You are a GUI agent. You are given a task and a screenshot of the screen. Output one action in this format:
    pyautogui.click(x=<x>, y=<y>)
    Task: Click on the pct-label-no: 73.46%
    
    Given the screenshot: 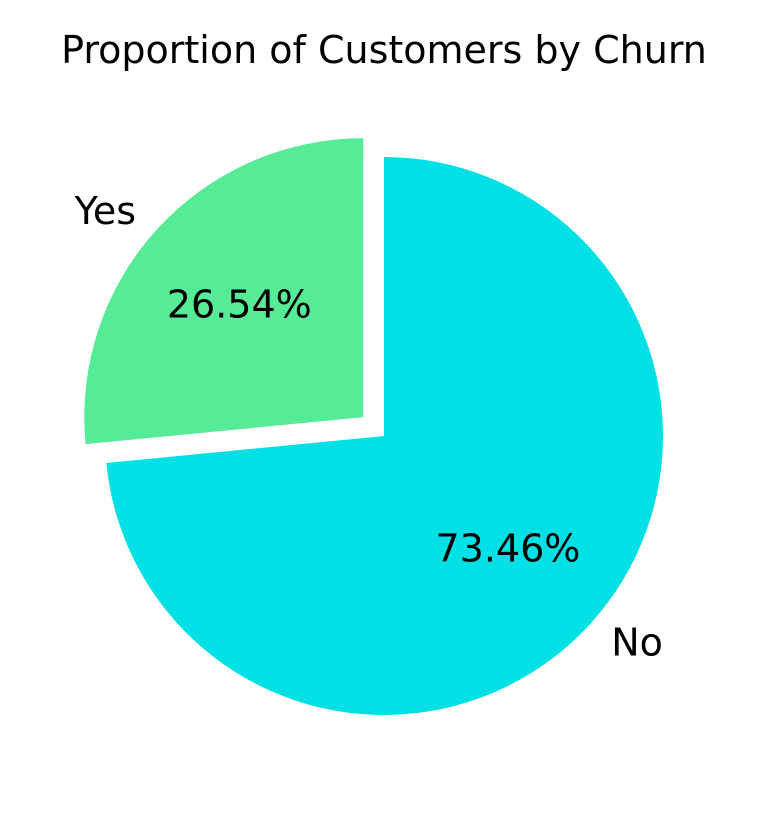 What is the action you would take?
    pyautogui.click(x=508, y=549)
    